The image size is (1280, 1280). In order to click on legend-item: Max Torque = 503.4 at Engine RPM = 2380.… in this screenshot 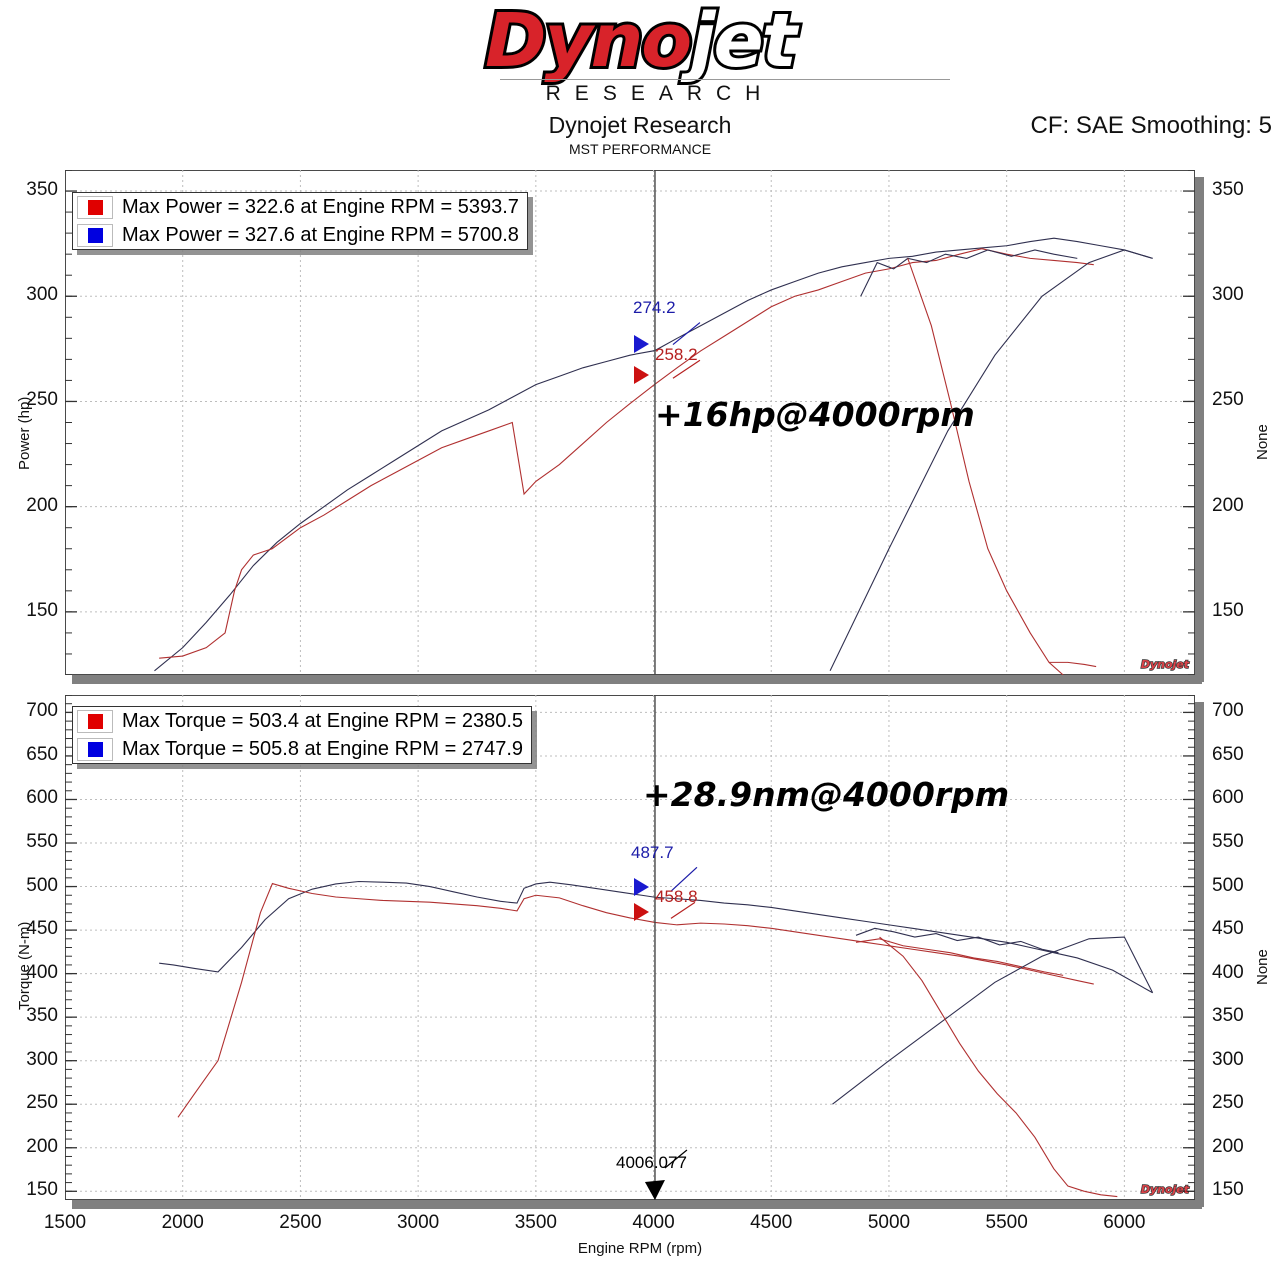, I will do `click(302, 721)`.